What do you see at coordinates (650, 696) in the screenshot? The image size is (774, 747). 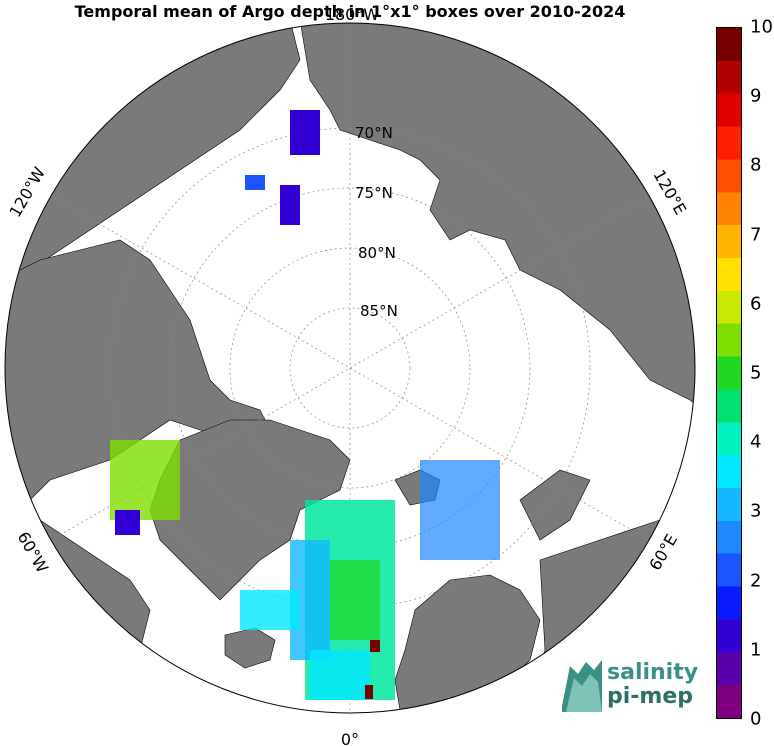 I see `logo-text-line2: pi-mep` at bounding box center [650, 696].